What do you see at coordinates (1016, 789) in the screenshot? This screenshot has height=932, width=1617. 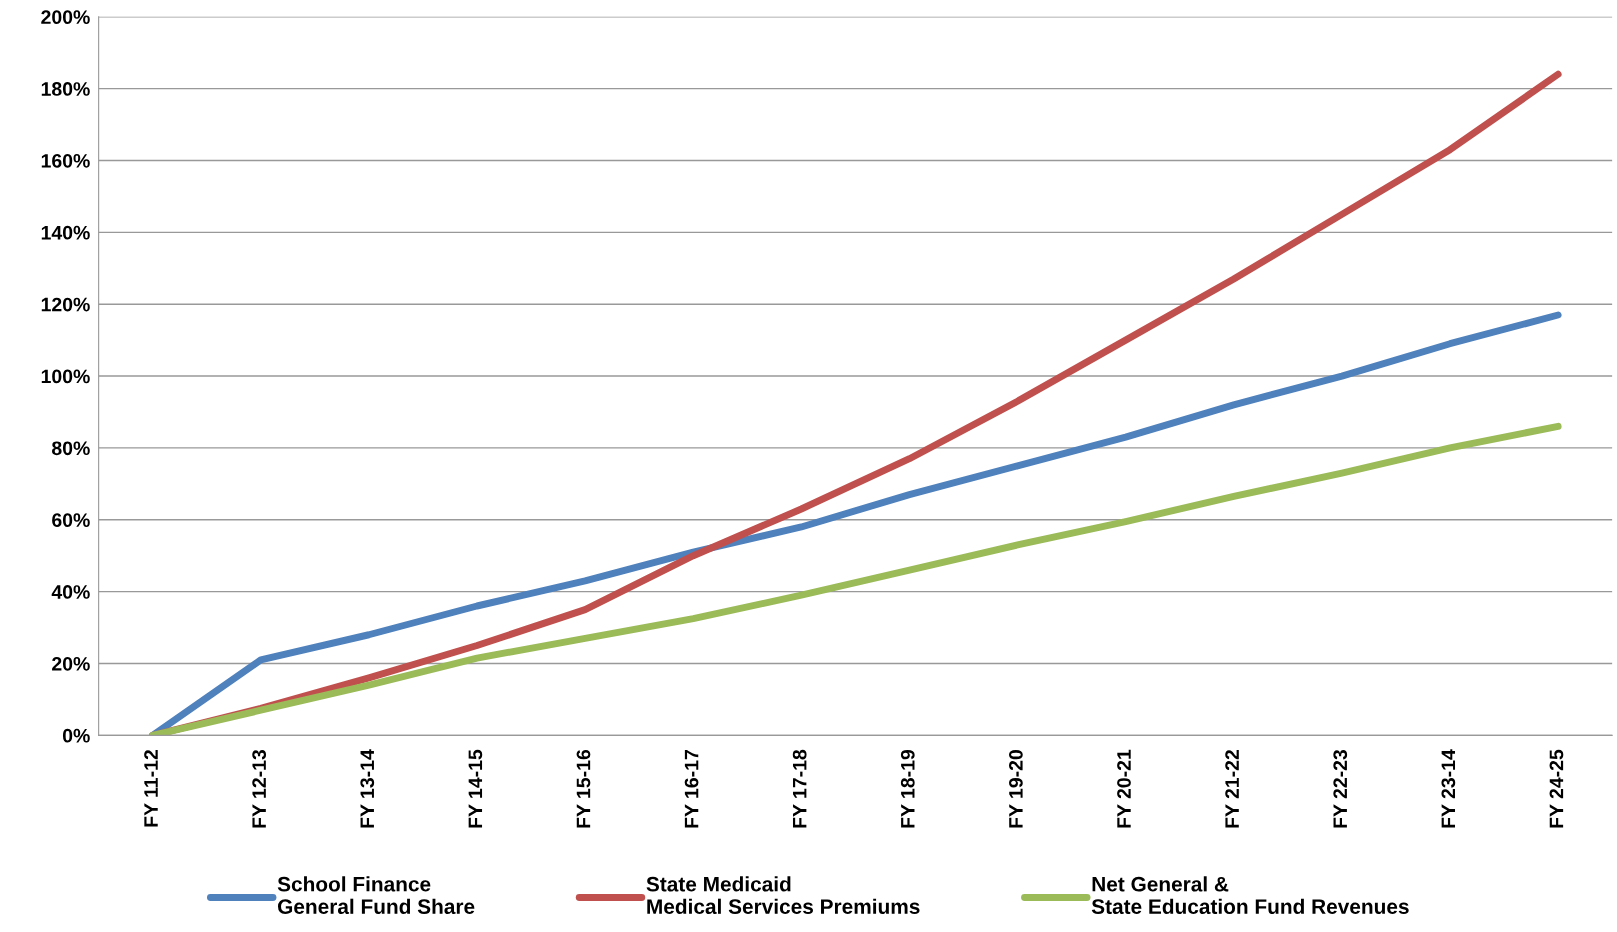 I see `x-tick-label: FY 19-20` at bounding box center [1016, 789].